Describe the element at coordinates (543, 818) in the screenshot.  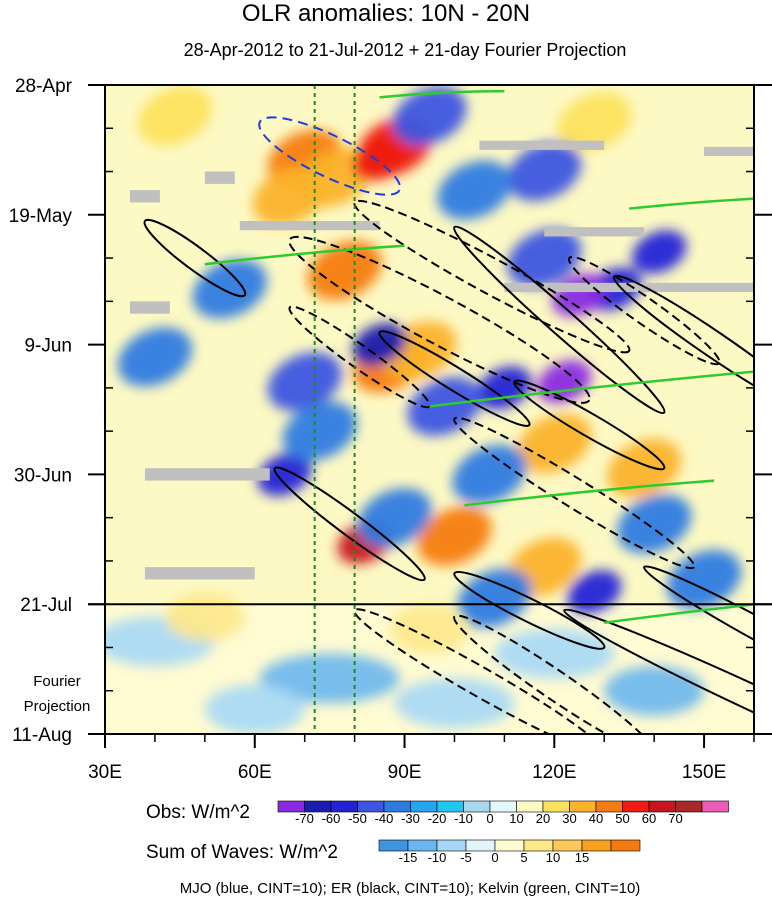
I see `obs-legend-label: 20` at that location.